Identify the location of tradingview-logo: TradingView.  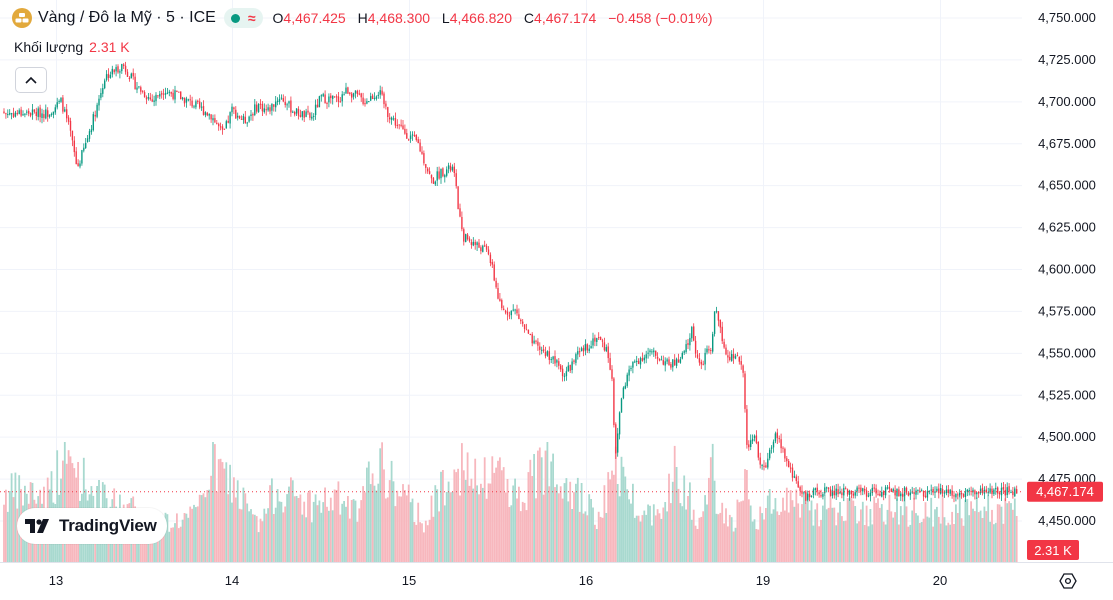
(92, 526).